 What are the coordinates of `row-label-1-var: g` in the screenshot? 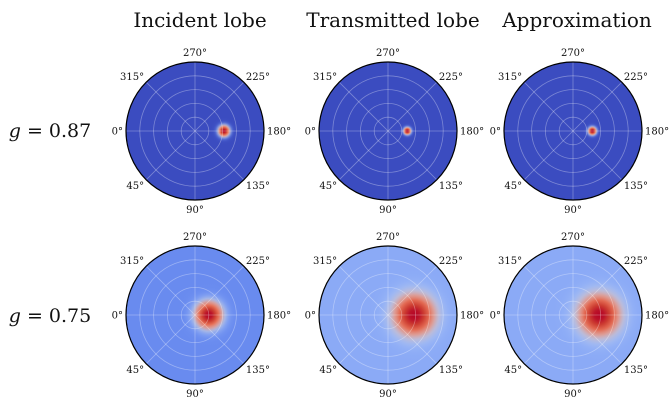 It's located at (15, 131).